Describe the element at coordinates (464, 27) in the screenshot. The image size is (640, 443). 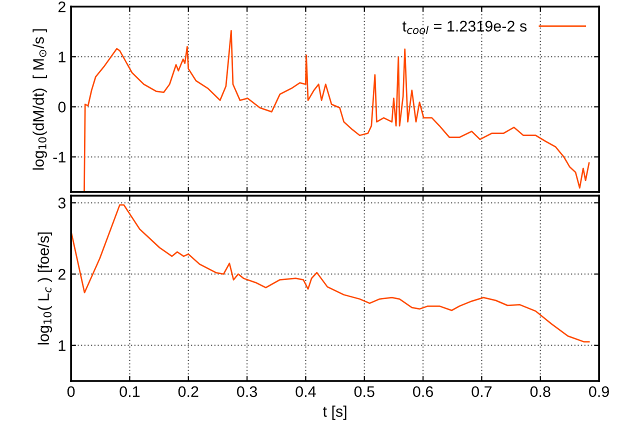
I see `legend-label: t$_{cool}$ = 1.2319e-2 s` at that location.